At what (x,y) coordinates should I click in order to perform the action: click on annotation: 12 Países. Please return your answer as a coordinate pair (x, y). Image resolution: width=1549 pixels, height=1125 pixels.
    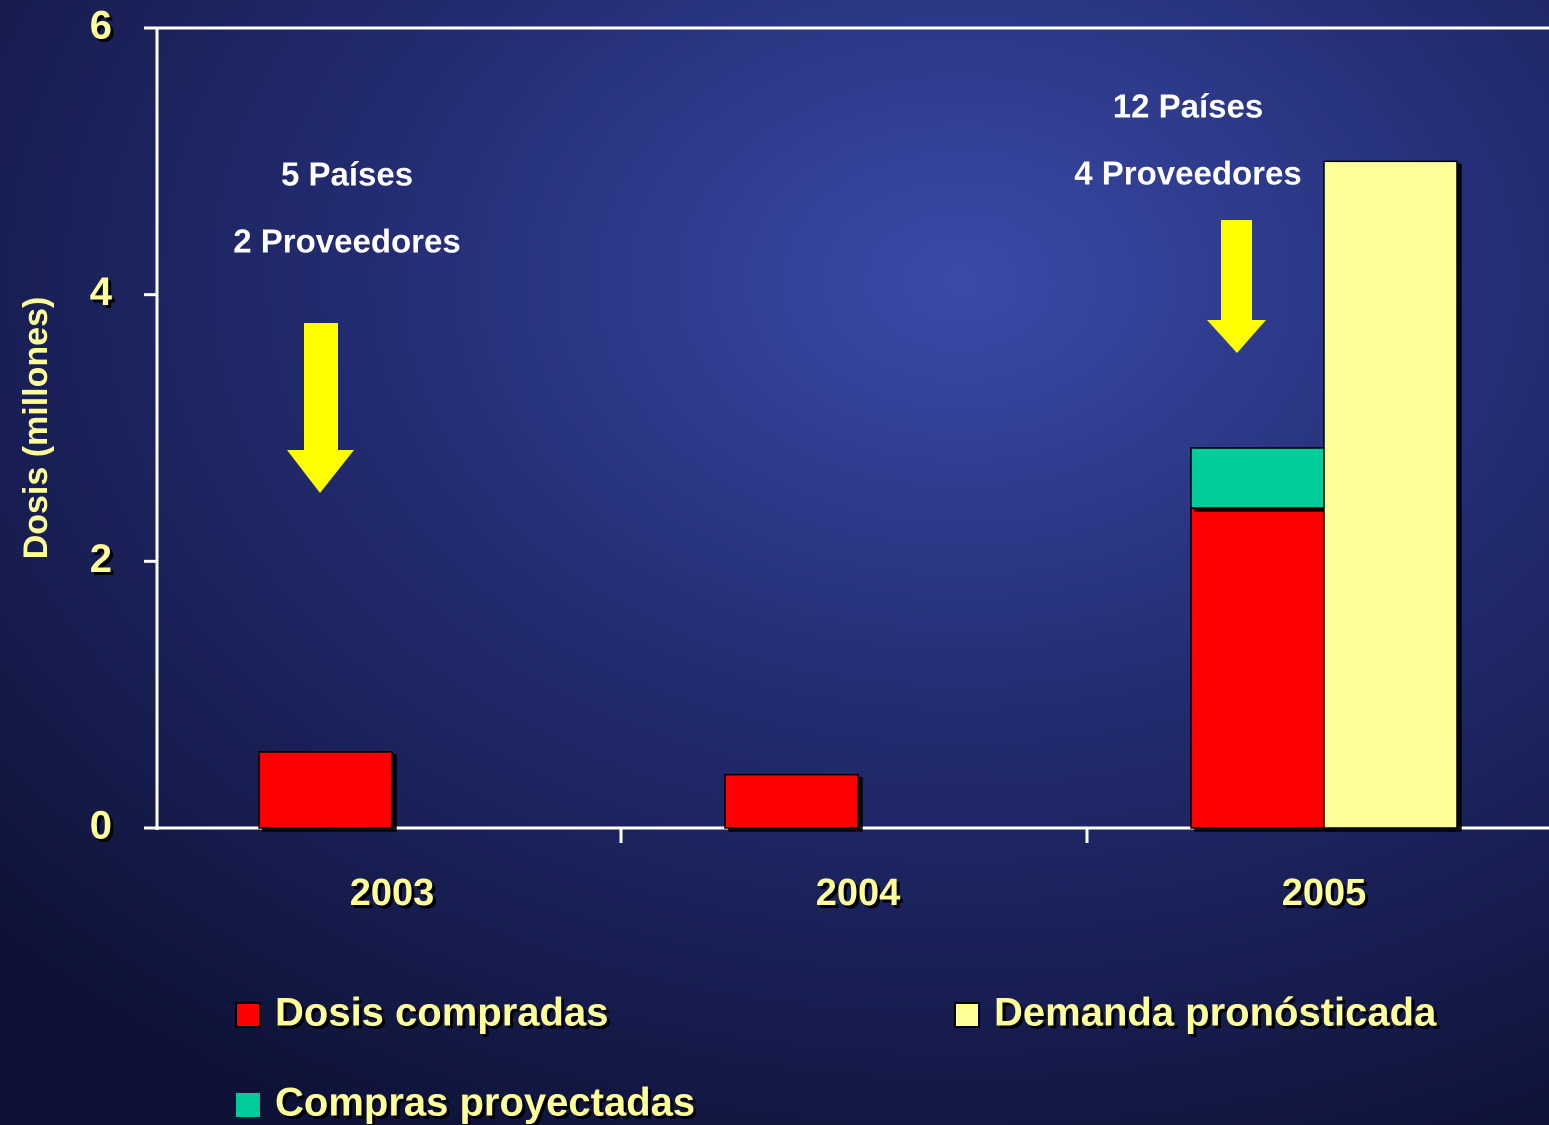
    Looking at the image, I should click on (1188, 106).